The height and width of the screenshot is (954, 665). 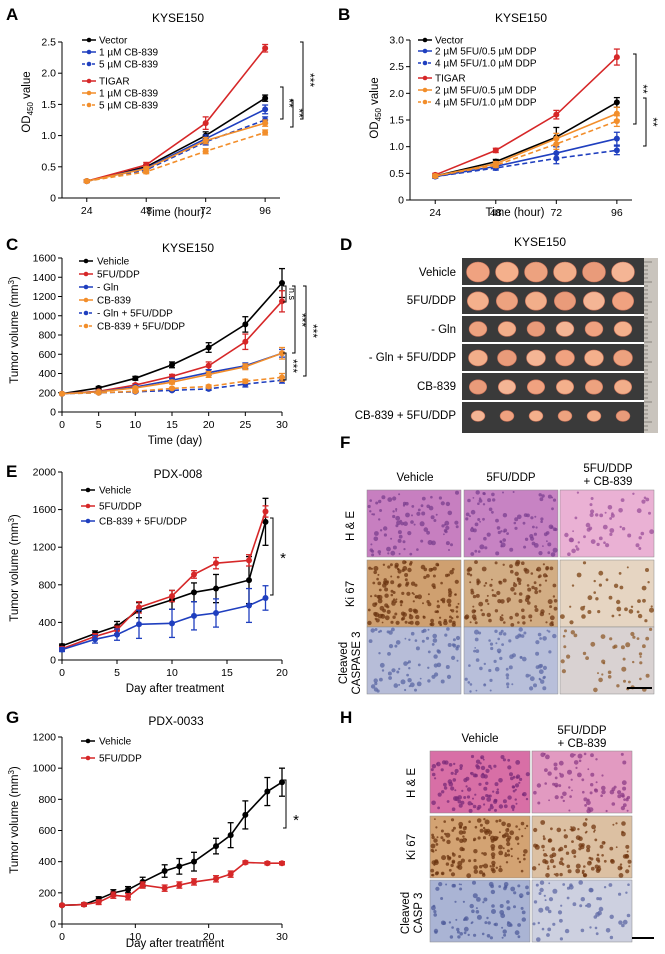 I want to click on y-tick-label: 1.5, so click(x=396, y=121).